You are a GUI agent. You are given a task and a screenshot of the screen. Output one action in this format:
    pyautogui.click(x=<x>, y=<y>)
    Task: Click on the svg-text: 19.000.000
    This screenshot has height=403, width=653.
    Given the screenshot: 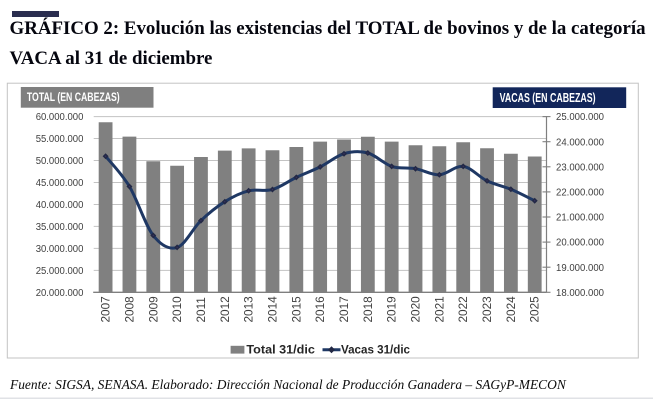 What is the action you would take?
    pyautogui.click(x=580, y=268)
    